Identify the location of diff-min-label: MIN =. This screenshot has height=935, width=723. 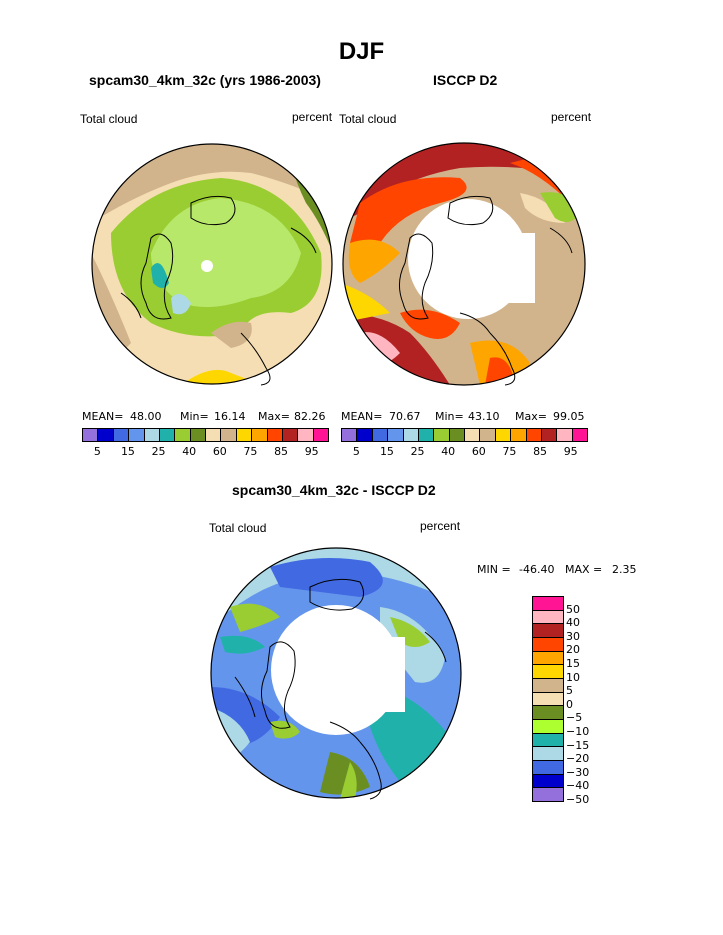
(494, 569).